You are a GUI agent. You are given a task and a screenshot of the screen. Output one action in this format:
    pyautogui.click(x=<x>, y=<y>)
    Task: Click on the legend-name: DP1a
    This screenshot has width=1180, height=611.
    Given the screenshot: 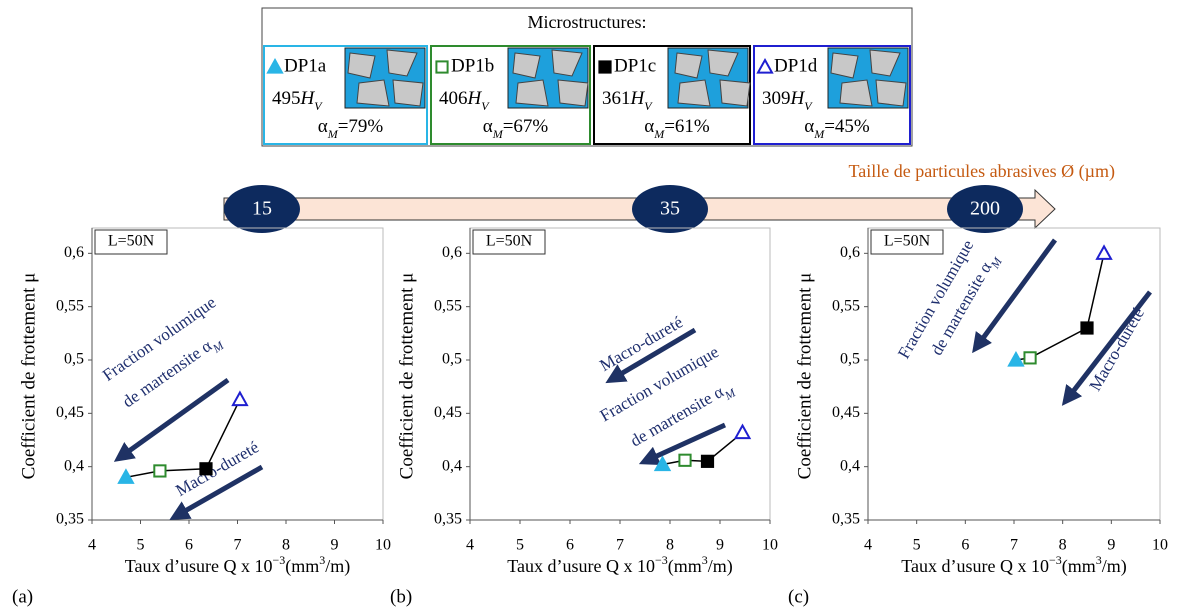 What is the action you would take?
    pyautogui.click(x=305, y=65)
    